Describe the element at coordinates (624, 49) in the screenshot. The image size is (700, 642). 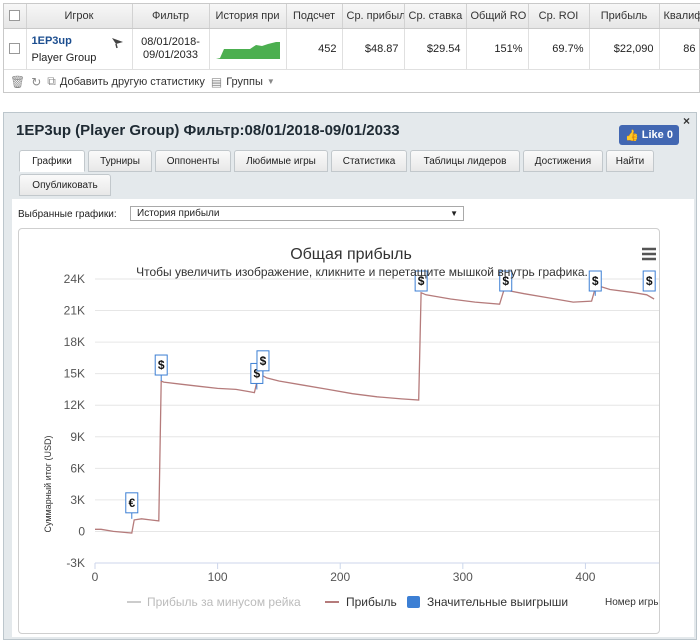
I see `profit-value: $22,090` at that location.